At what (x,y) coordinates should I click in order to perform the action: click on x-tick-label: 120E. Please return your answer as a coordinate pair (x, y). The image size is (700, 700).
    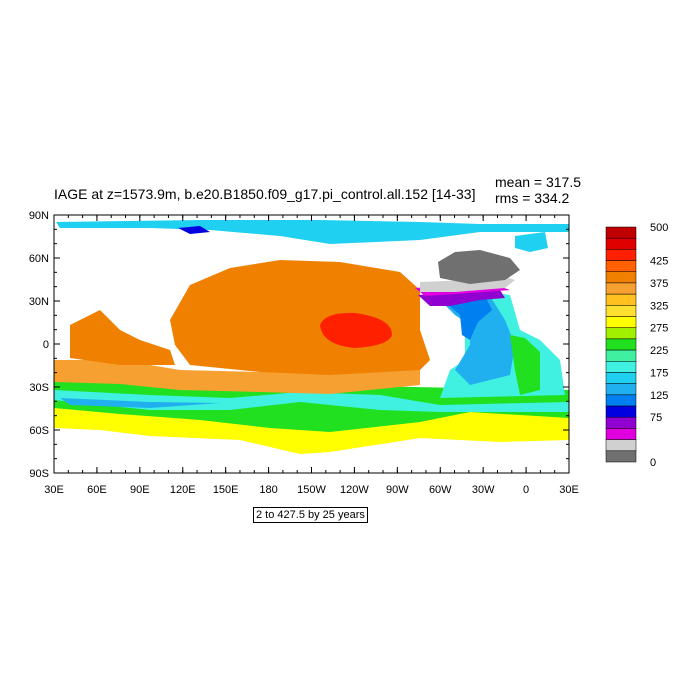
    Looking at the image, I should click on (183, 490).